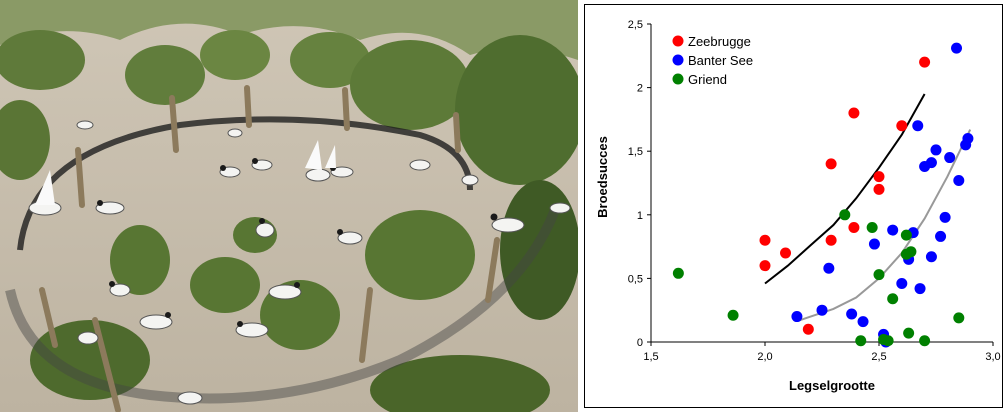 Image resolution: width=1007 pixels, height=412 pixels. Describe the element at coordinates (640, 343) in the screenshot. I see `y-tick-label: 0` at that location.